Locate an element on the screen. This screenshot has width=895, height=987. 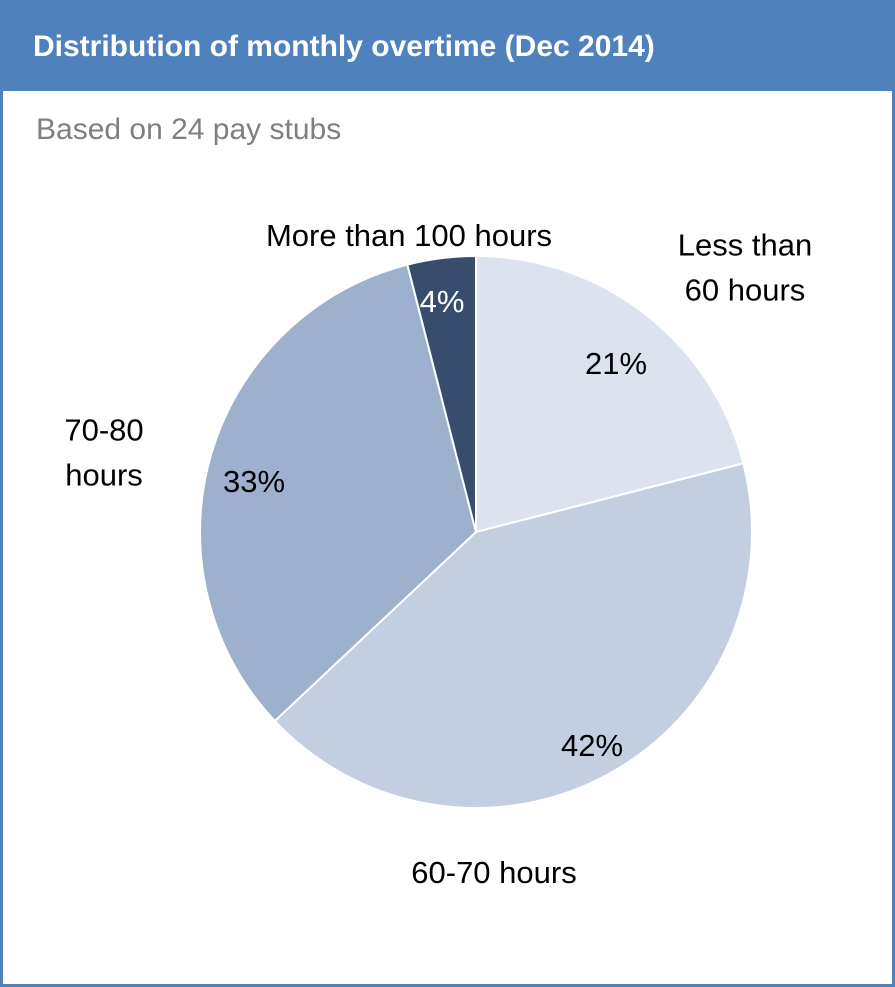
slice-value-label: 42% is located at coordinates (592, 745).